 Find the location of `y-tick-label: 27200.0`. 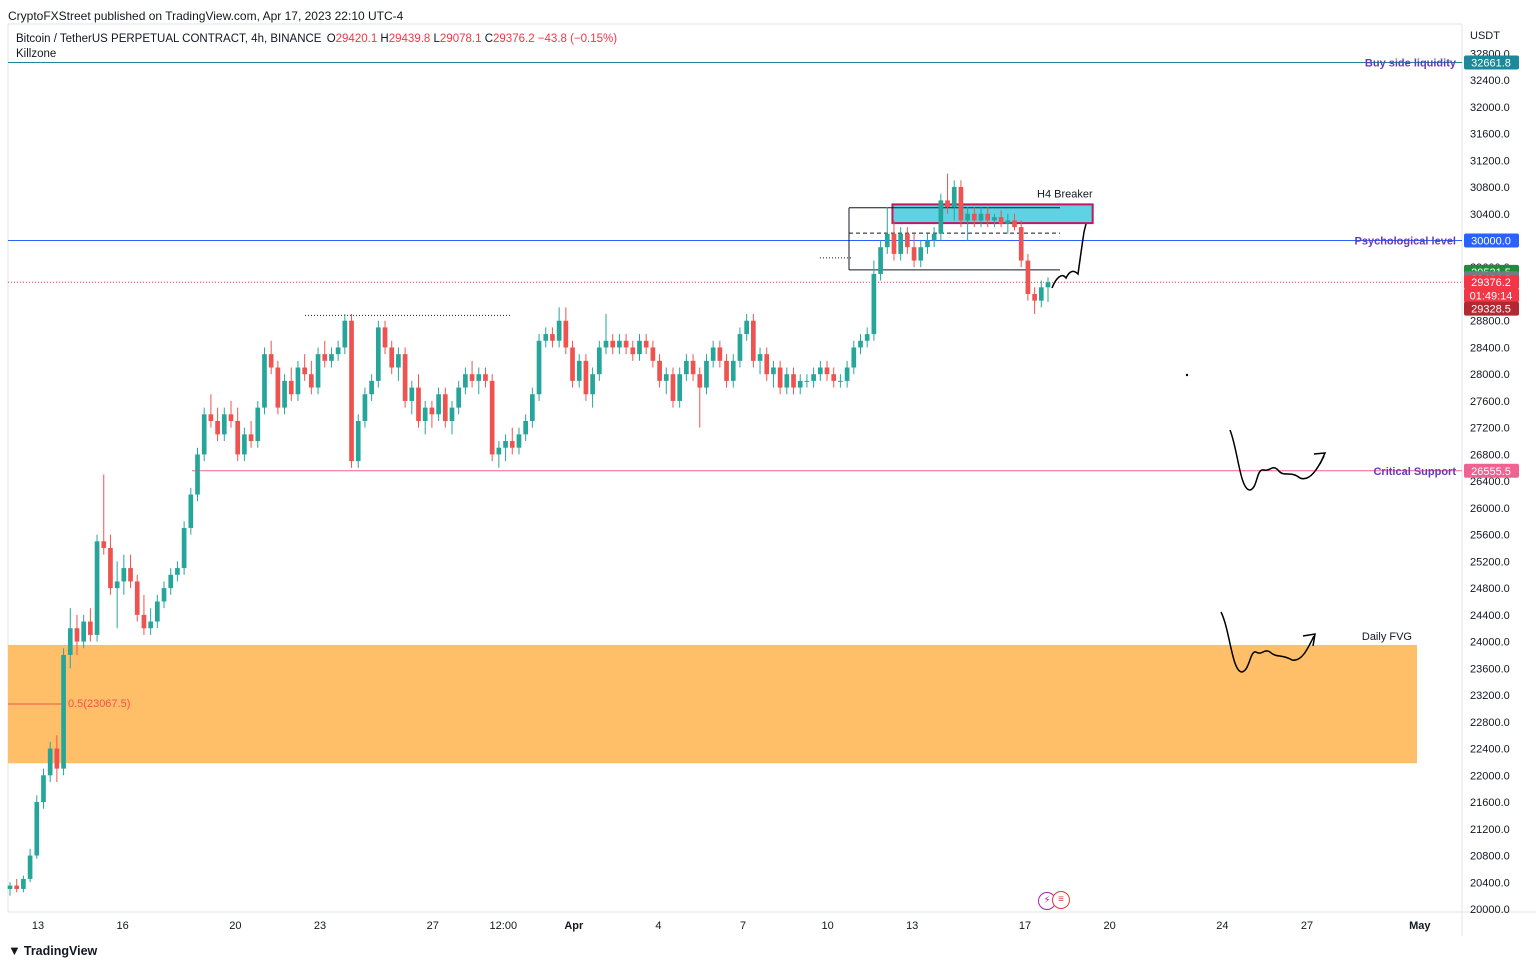

y-tick-label: 27200.0 is located at coordinates (1490, 429).